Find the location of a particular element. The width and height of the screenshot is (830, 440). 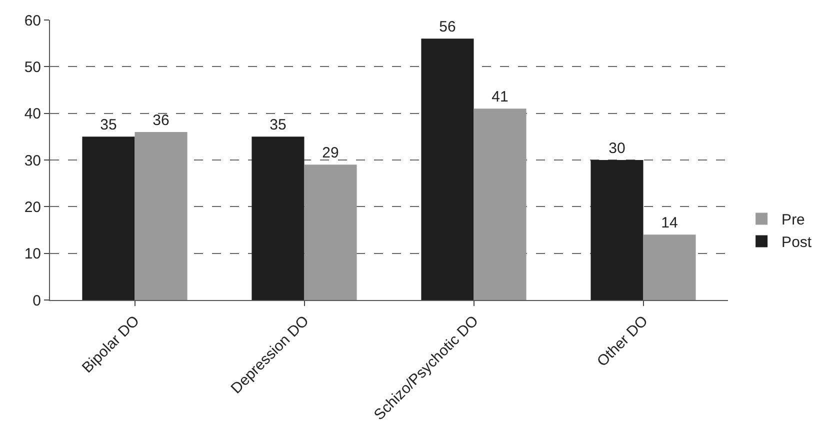

legend-label: Post is located at coordinates (797, 243).